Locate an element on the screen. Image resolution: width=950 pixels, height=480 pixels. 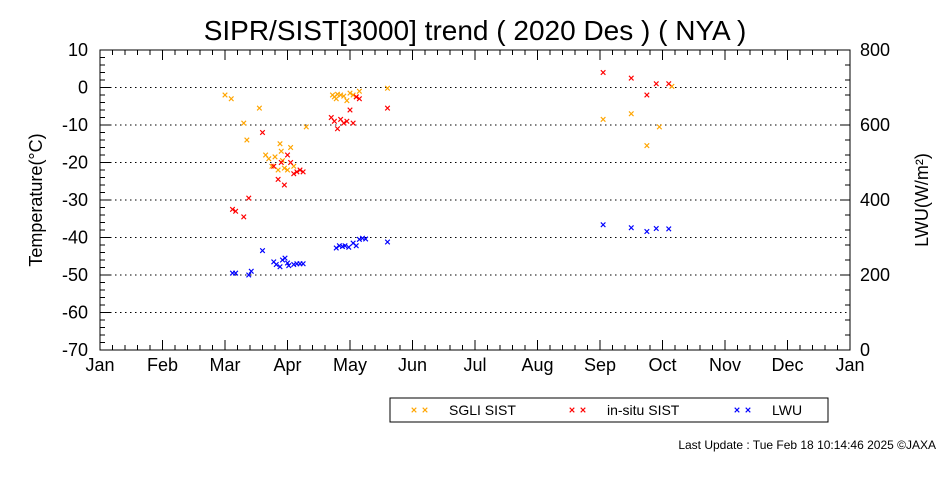
y-tick-label: -30 is located at coordinates (75, 200).